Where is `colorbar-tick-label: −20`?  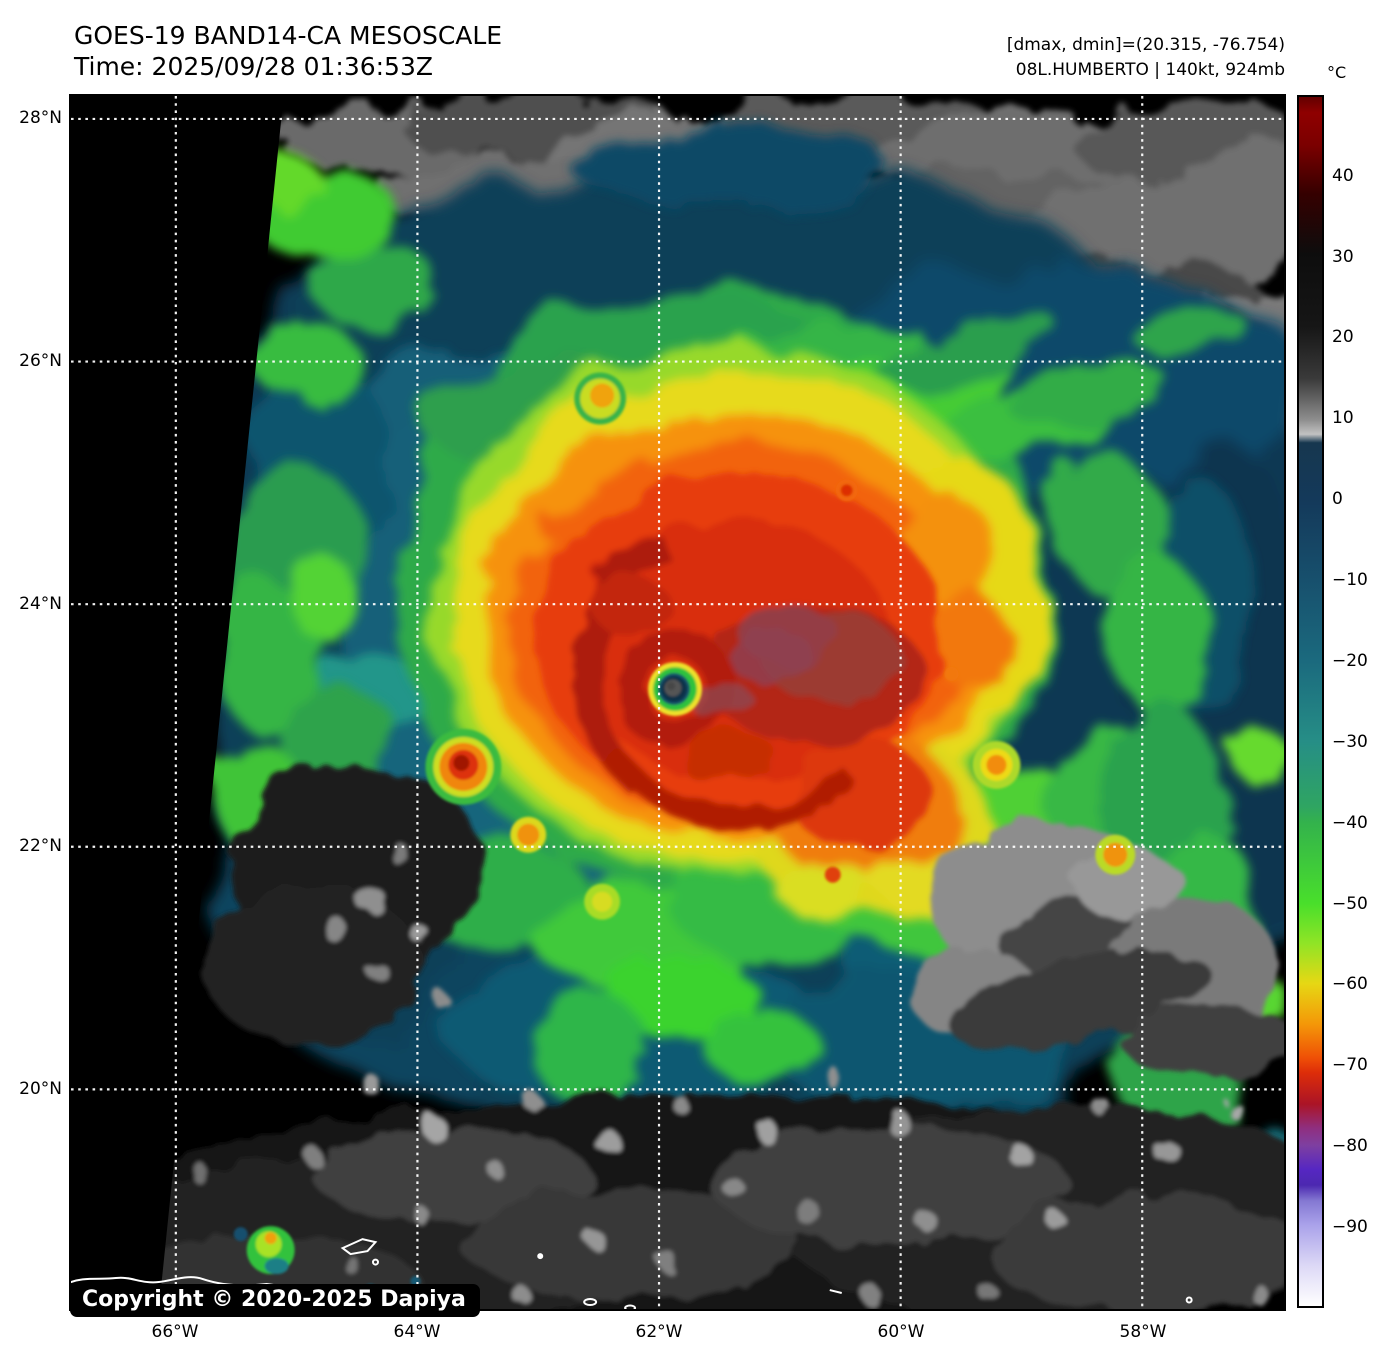
colorbar-tick-label: −20 is located at coordinates (1350, 661).